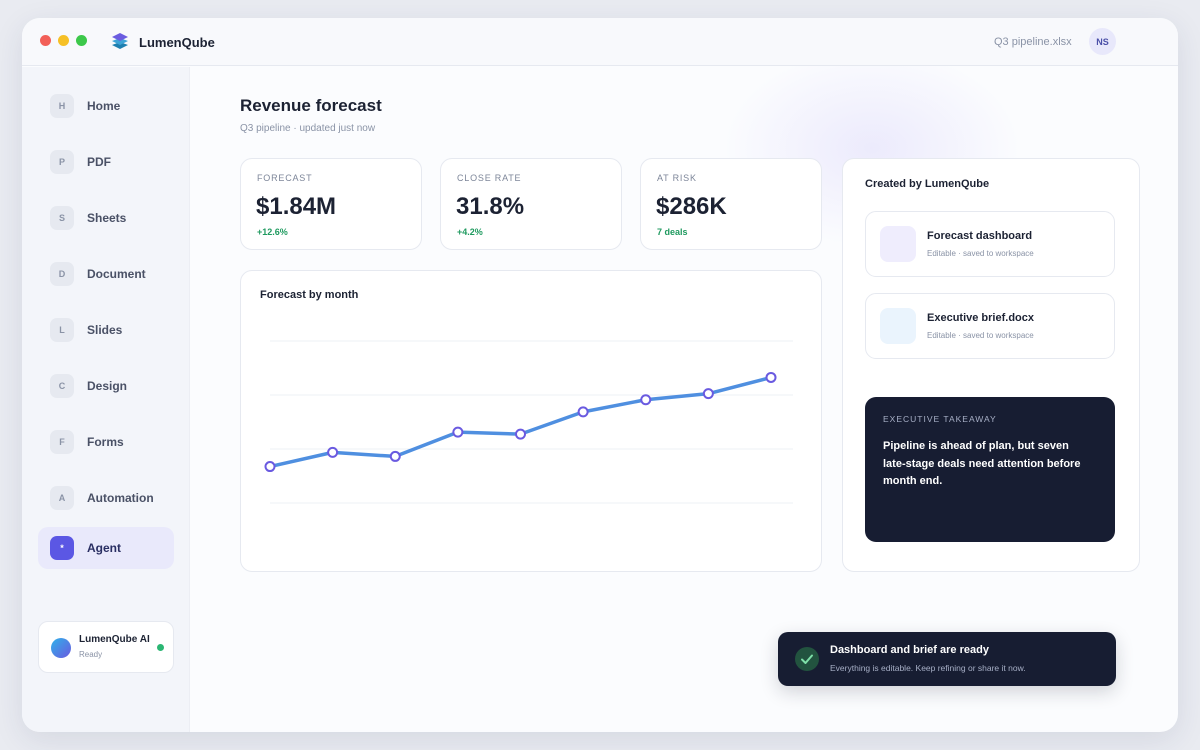 Image resolution: width=1200 pixels, height=750 pixels. What do you see at coordinates (672, 232) in the screenshot?
I see `kpi-delta: 7 deals` at bounding box center [672, 232].